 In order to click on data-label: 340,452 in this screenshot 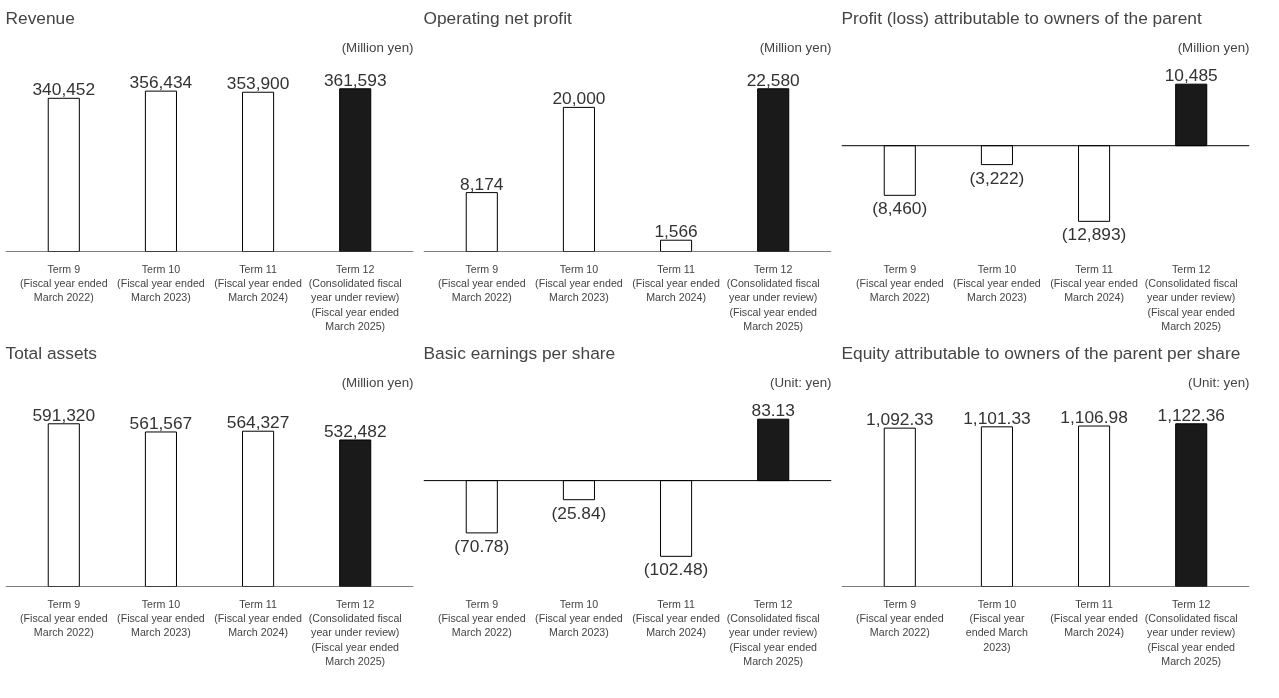, I will do `click(64, 89)`.